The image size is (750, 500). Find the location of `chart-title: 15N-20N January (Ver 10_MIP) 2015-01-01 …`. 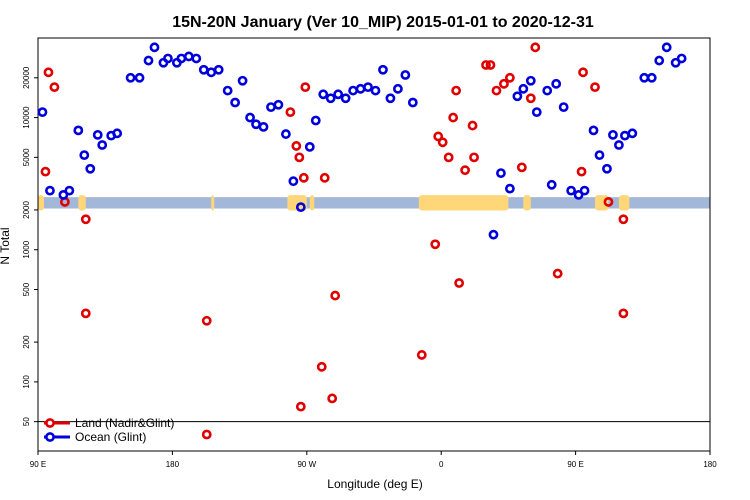

chart-title: 15N-20N January (Ver 10_MIP) 2015-01-01 … is located at coordinates (383, 22).